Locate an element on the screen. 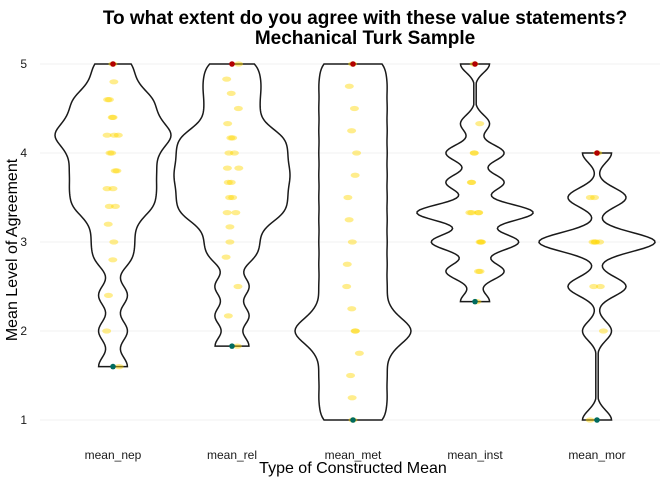 The height and width of the screenshot is (480, 672). x-tick-label: mean_nep is located at coordinates (113, 455).